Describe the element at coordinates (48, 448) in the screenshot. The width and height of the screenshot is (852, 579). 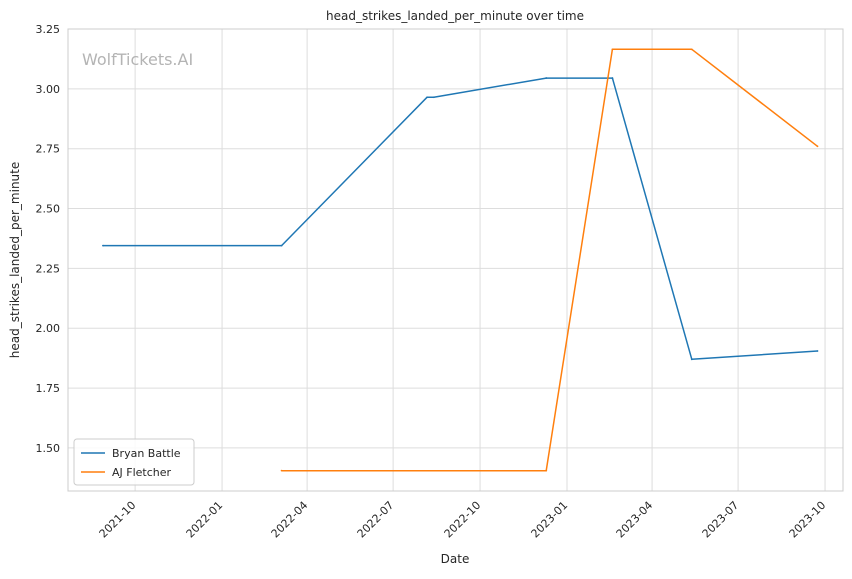
I see `y-tick-label: 1.50` at that location.